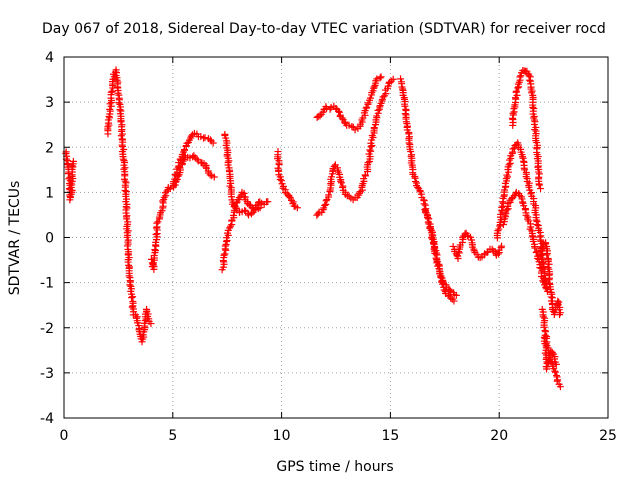 This screenshot has height=480, width=640. I want to click on series-s6, so click(241, 231).